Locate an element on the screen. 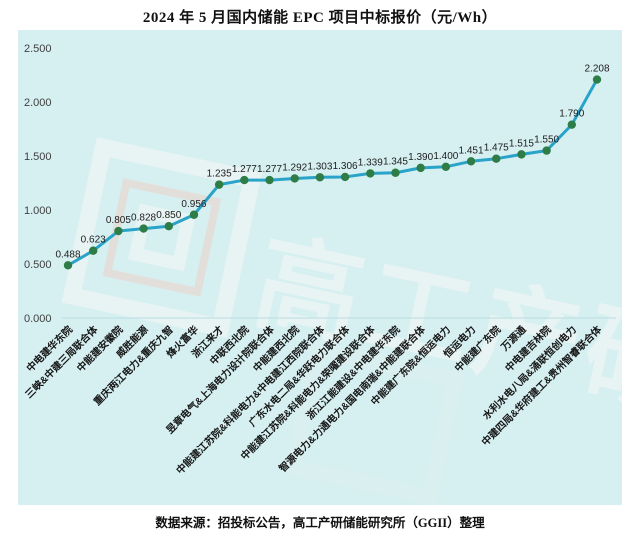  data-point-value: 0.956 is located at coordinates (193, 204).